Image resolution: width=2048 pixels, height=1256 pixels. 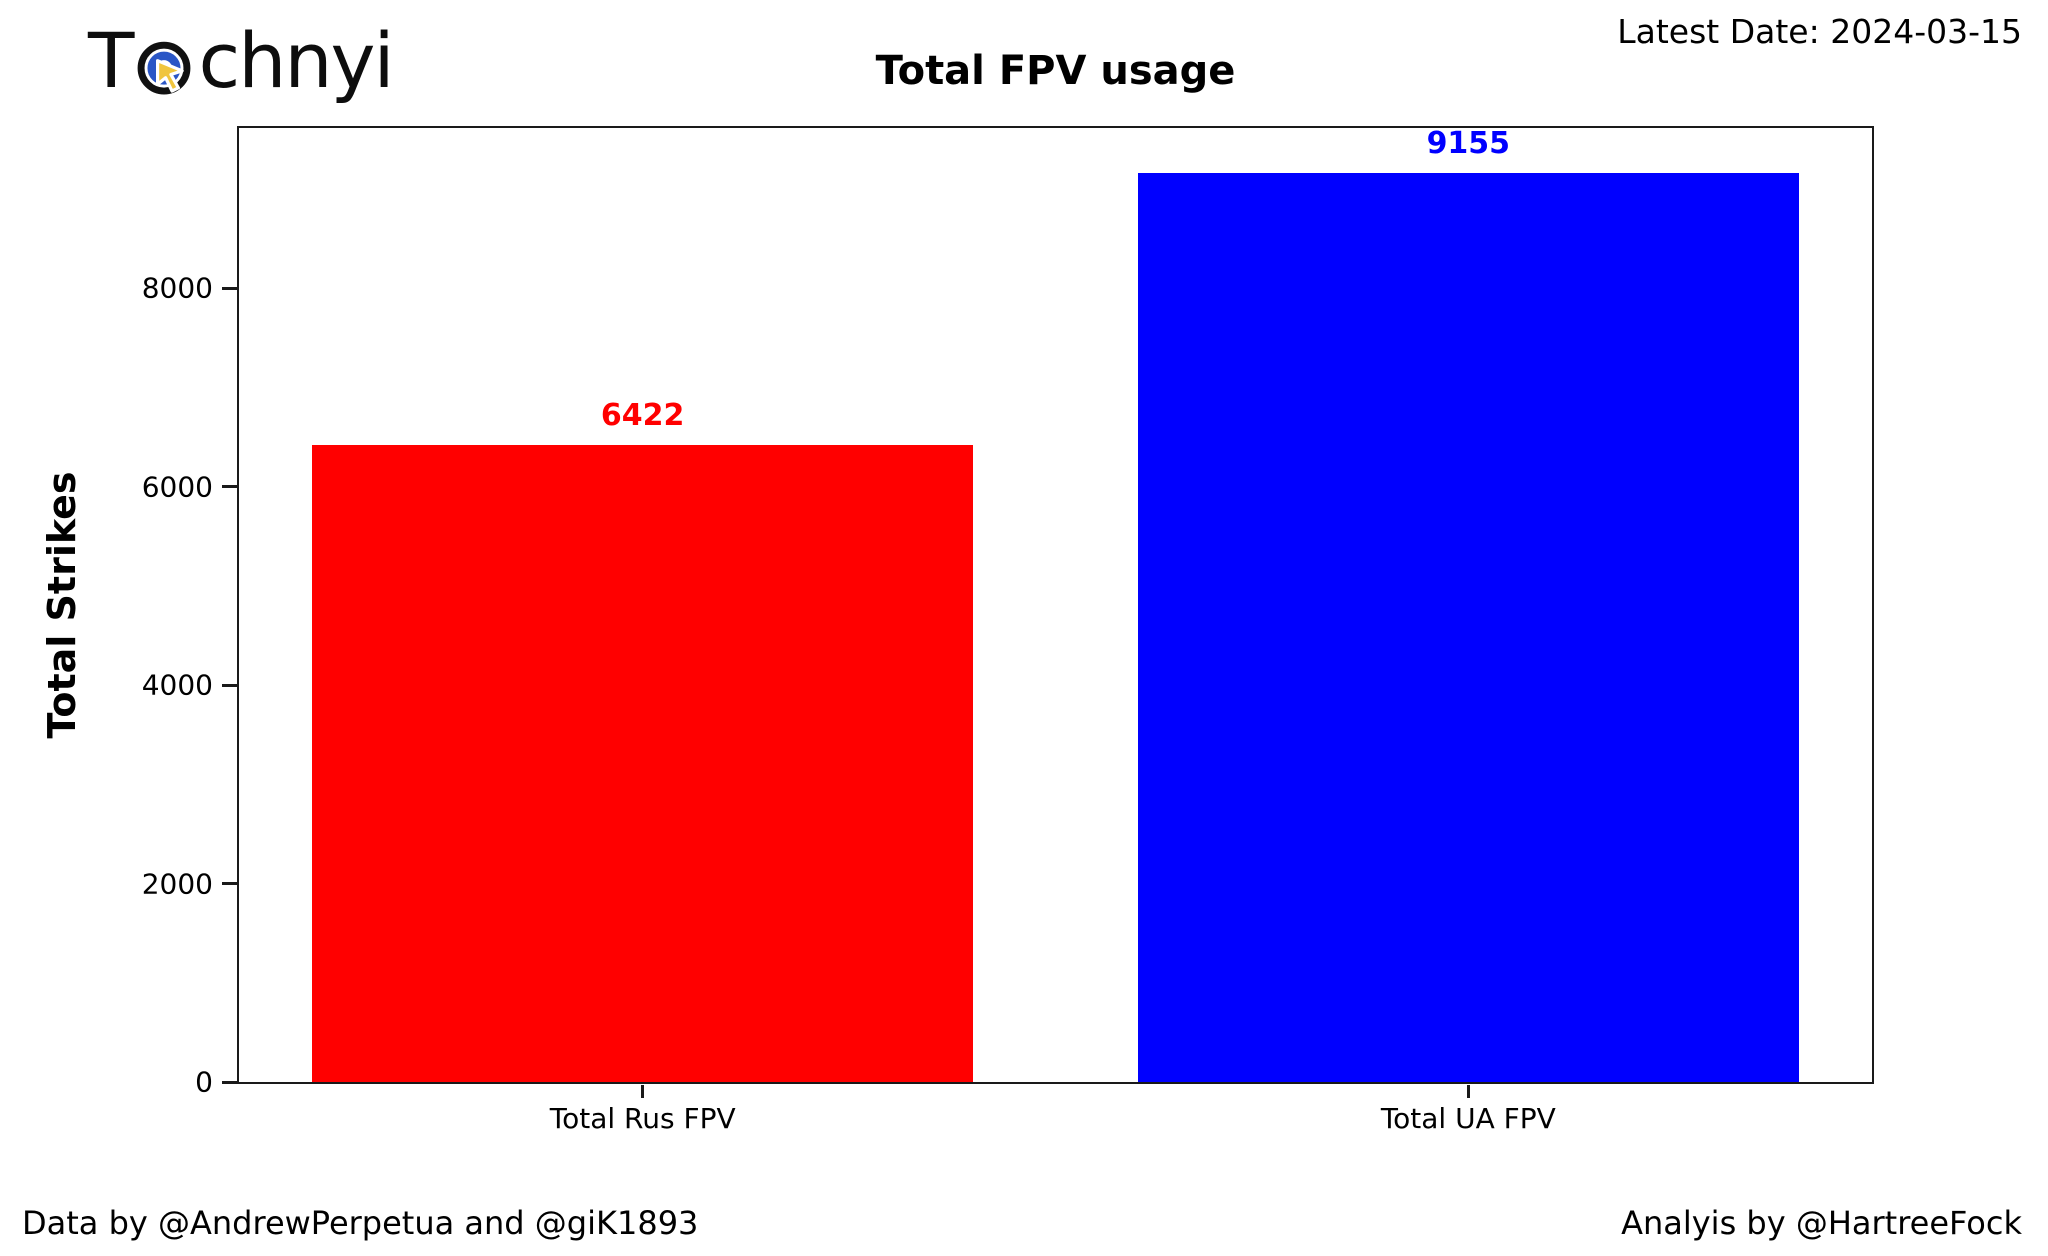 What do you see at coordinates (177, 685) in the screenshot?
I see `y-tick-label: 4000` at bounding box center [177, 685].